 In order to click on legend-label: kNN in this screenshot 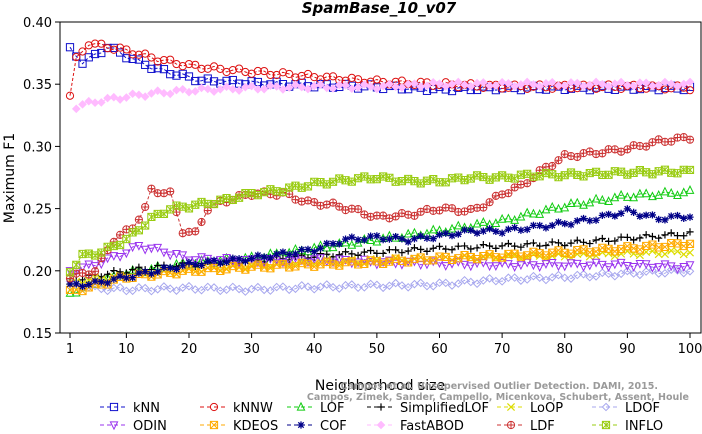, I will do `click(146, 408)`.